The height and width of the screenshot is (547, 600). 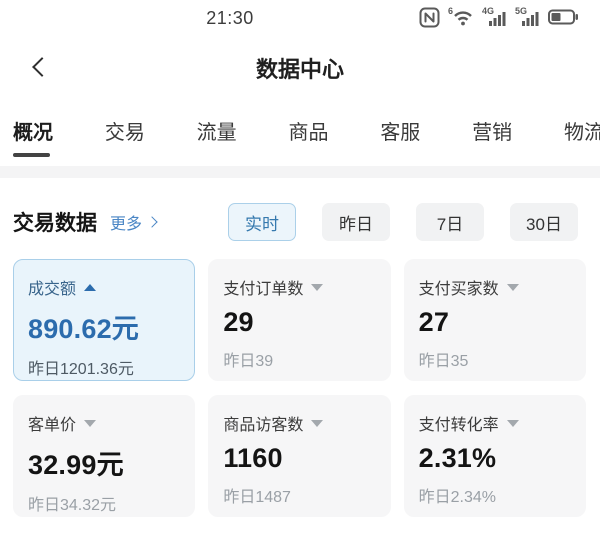 What do you see at coordinates (450, 11) in the screenshot?
I see `svg-text: 6` at bounding box center [450, 11].